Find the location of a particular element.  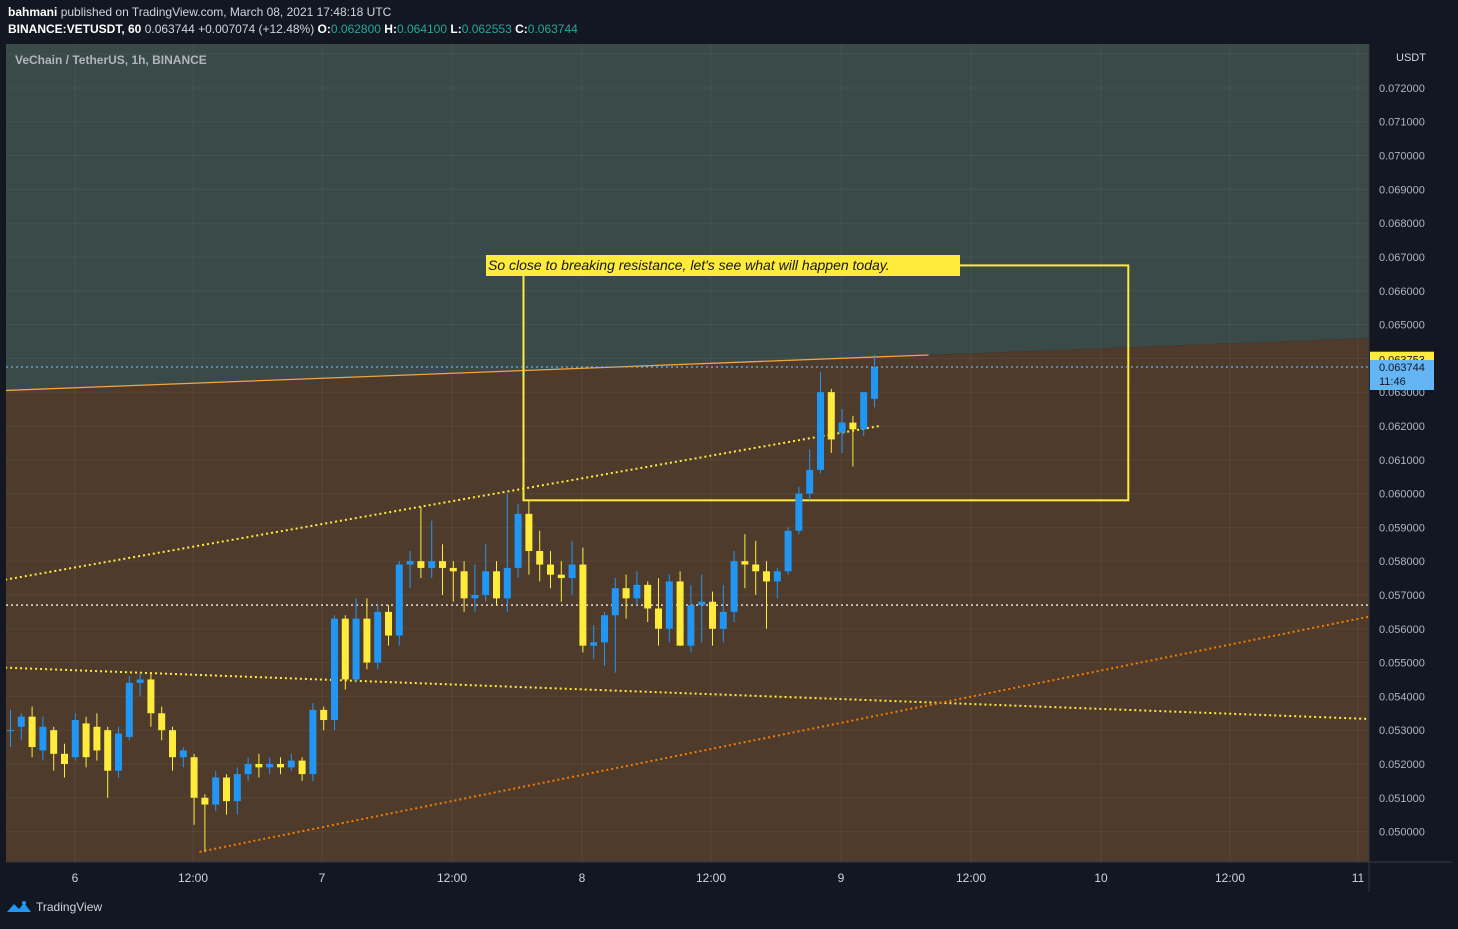

y-tick-label: 0.054000 is located at coordinates (1402, 697).